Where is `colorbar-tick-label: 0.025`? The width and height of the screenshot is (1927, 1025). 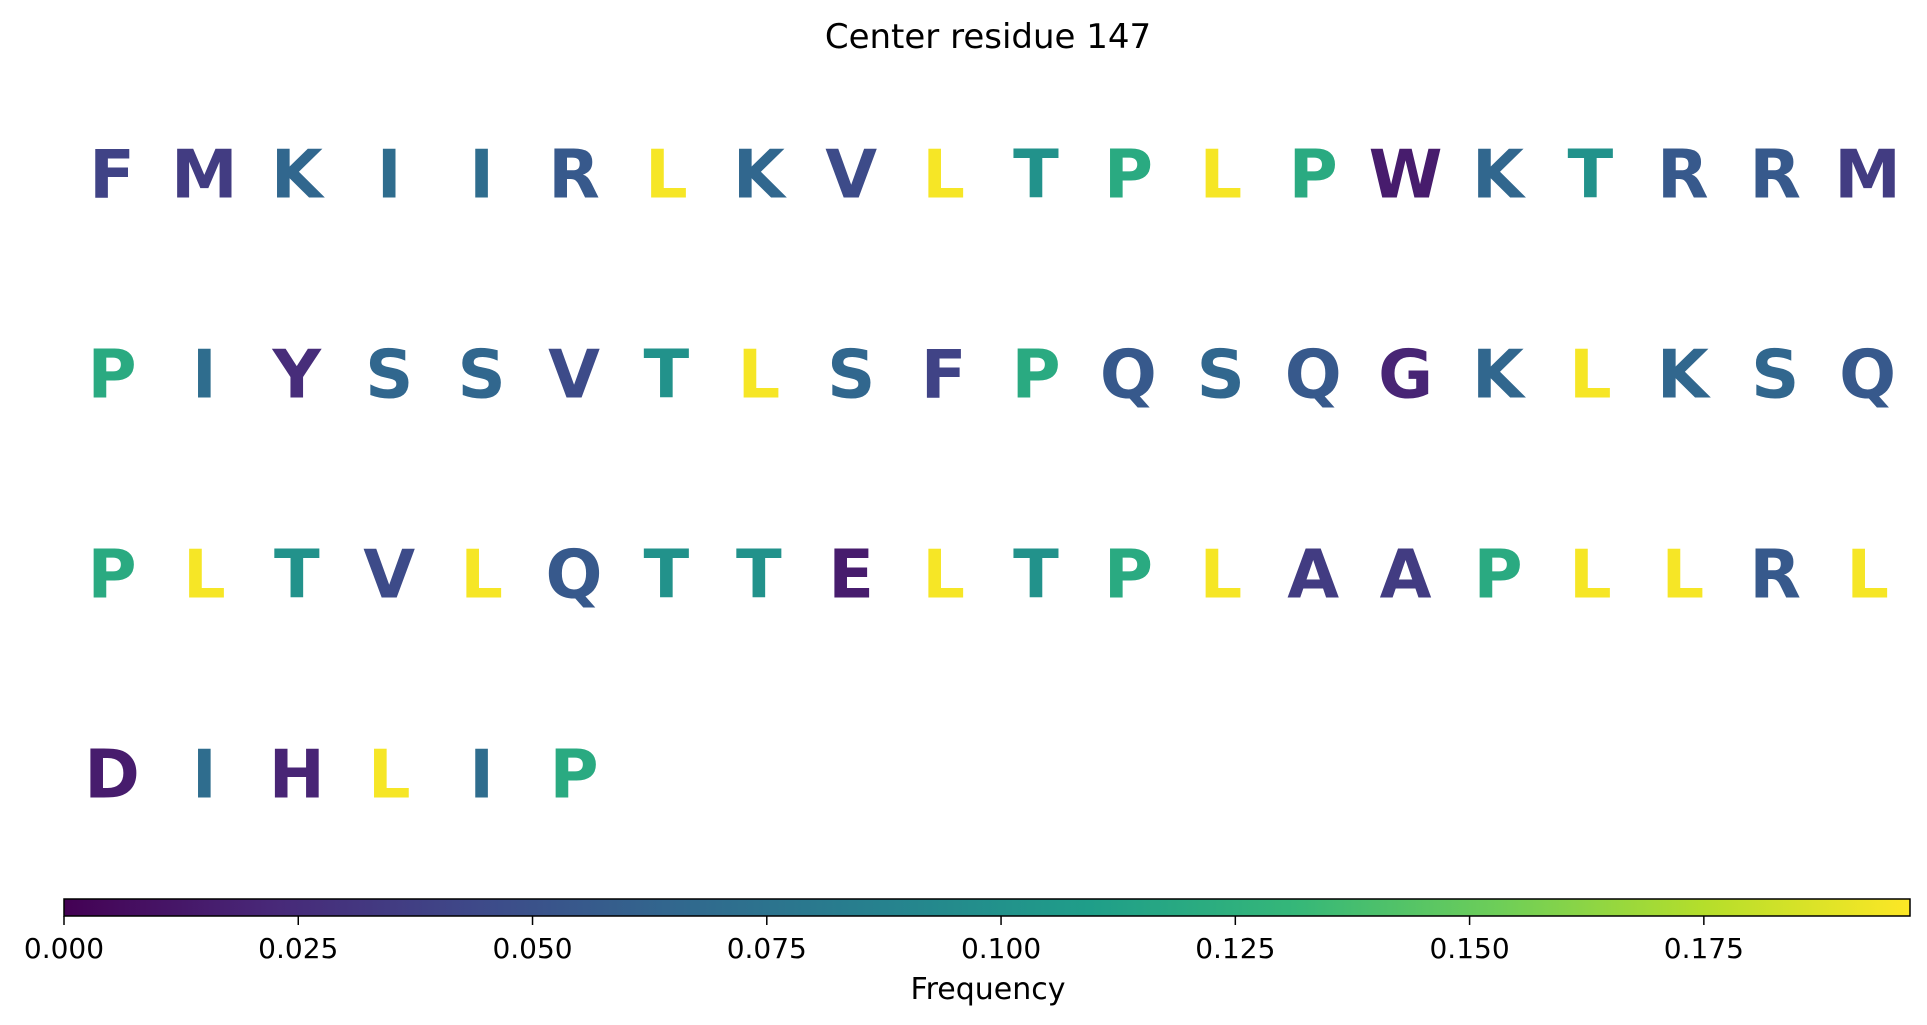
colorbar-tick-label: 0.025 is located at coordinates (298, 948).